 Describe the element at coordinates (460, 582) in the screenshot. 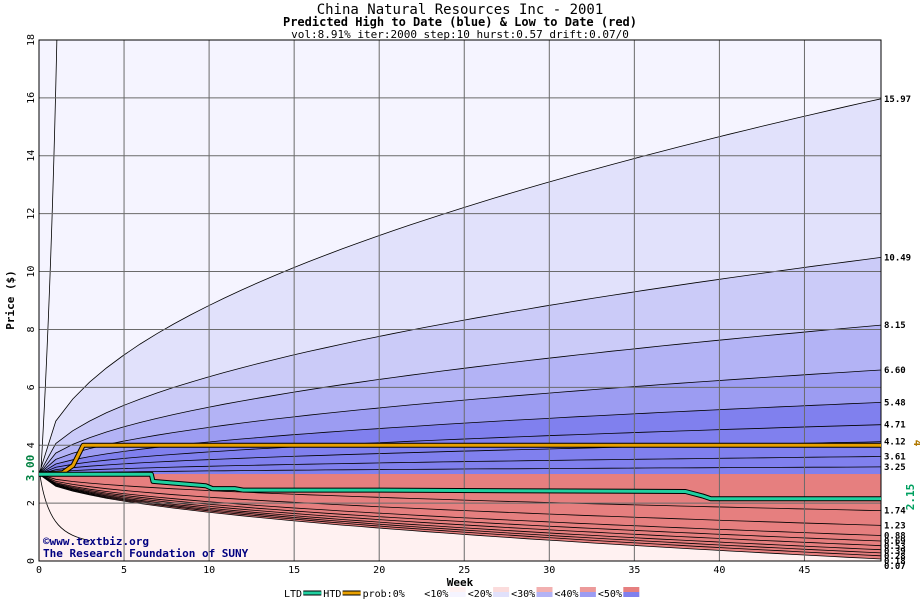

I see `x-axis-label: Week` at that location.